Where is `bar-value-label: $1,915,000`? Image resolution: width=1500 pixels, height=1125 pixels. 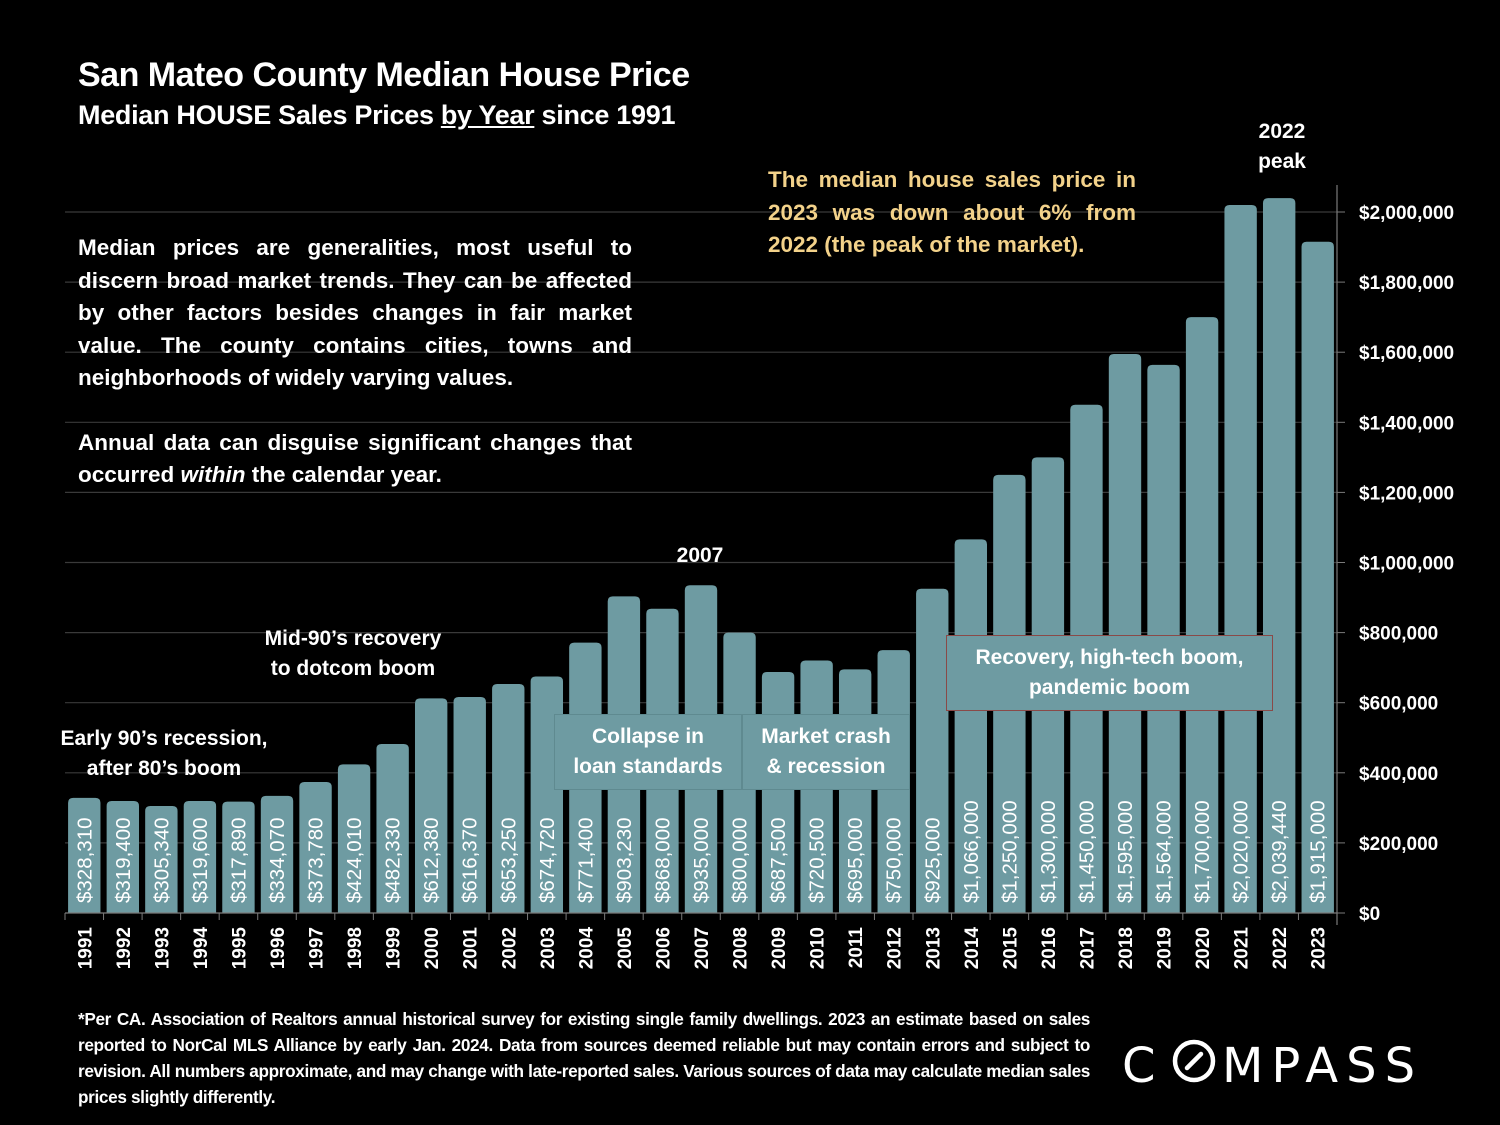
bar-value-label: $1,915,000 is located at coordinates (1318, 851).